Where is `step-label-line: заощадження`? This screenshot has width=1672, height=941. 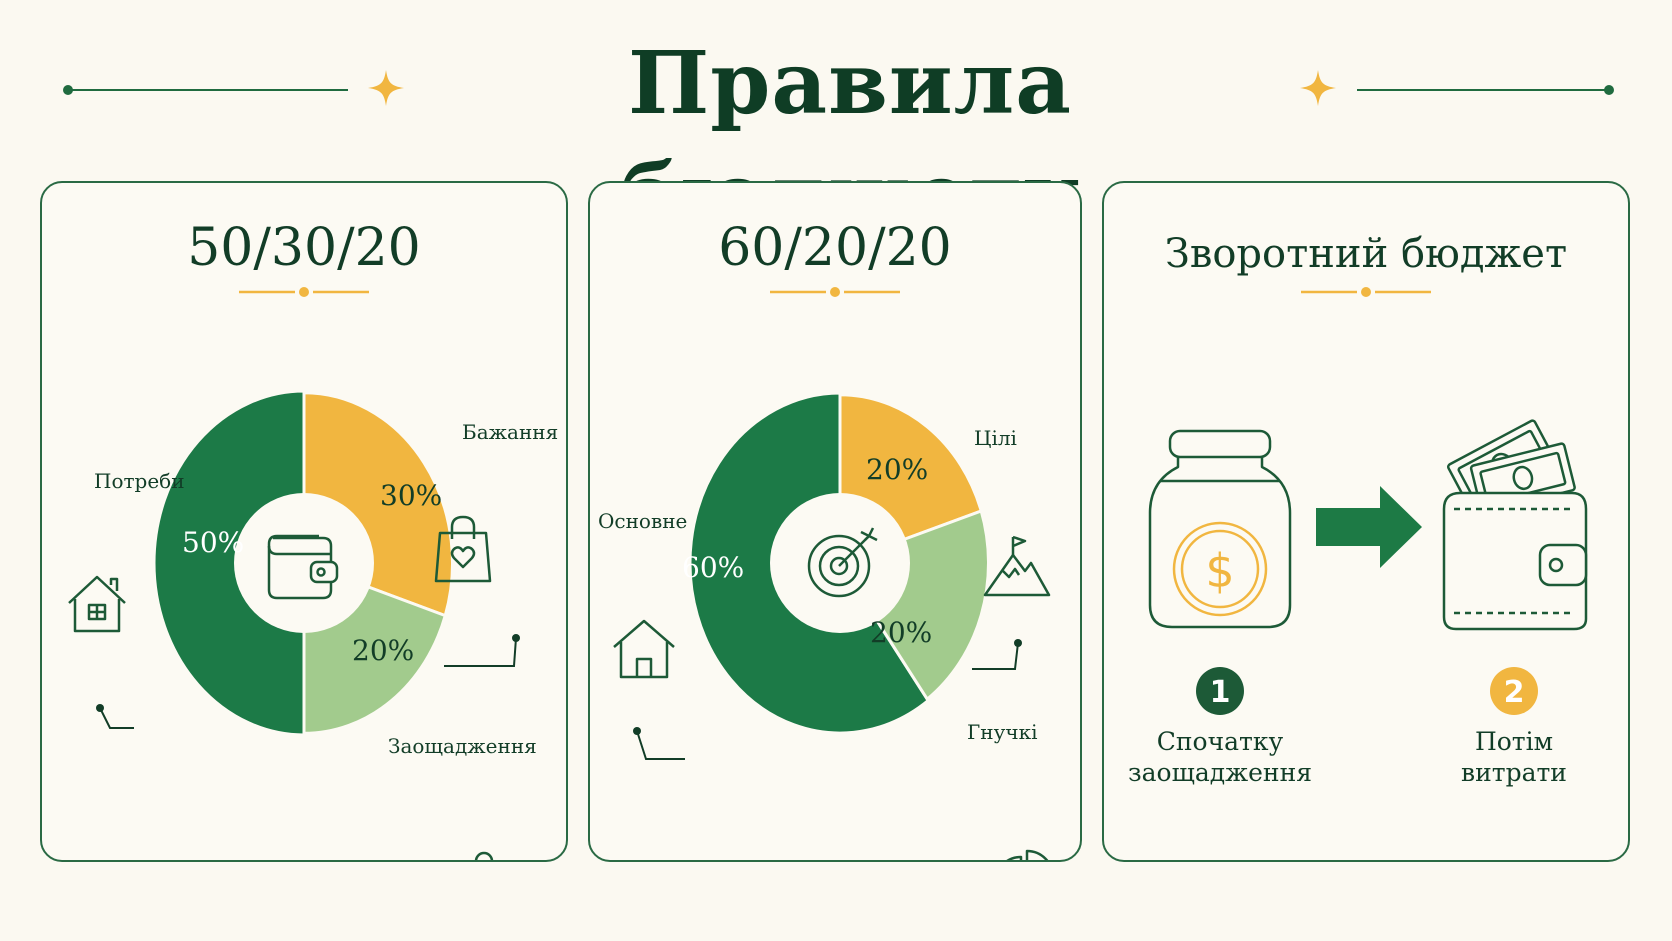
step-label-line: заощадження is located at coordinates (1220, 772).